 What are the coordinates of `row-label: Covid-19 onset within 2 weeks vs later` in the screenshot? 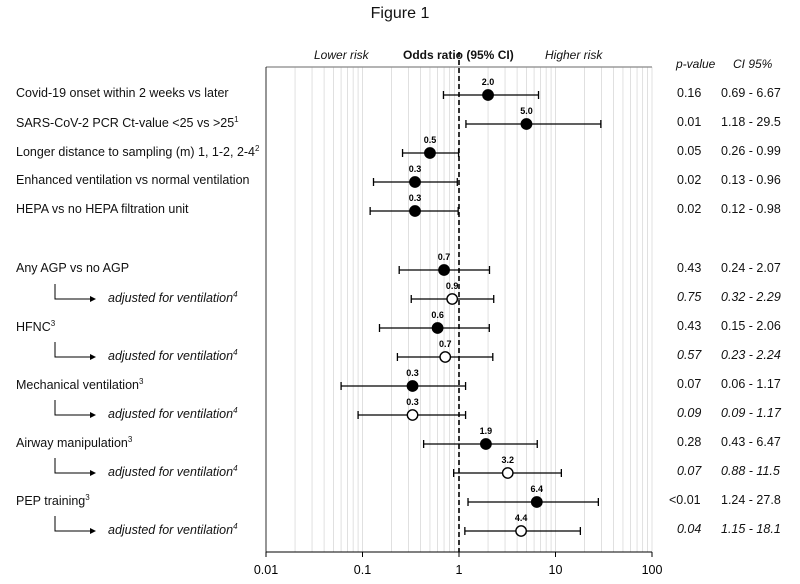 It's located at (122, 93).